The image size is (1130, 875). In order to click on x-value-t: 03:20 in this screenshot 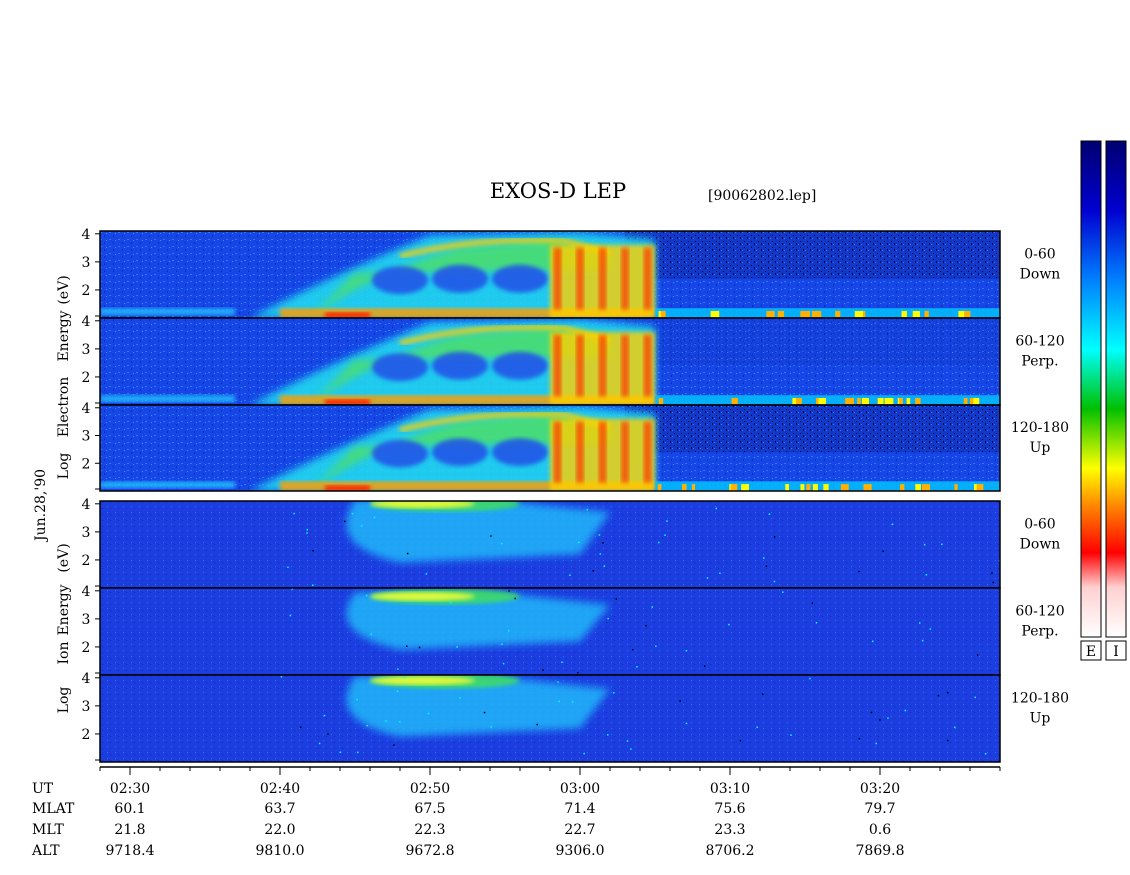, I will do `click(880, 789)`.